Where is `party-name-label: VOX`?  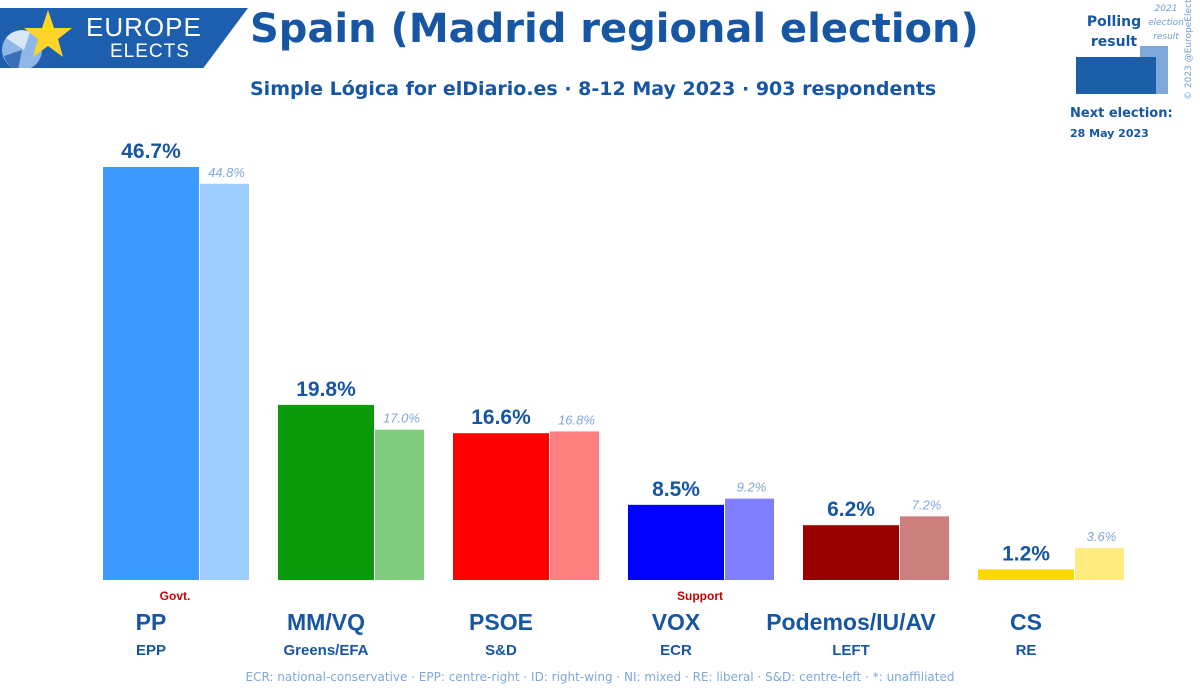
party-name-label: VOX is located at coordinates (676, 622).